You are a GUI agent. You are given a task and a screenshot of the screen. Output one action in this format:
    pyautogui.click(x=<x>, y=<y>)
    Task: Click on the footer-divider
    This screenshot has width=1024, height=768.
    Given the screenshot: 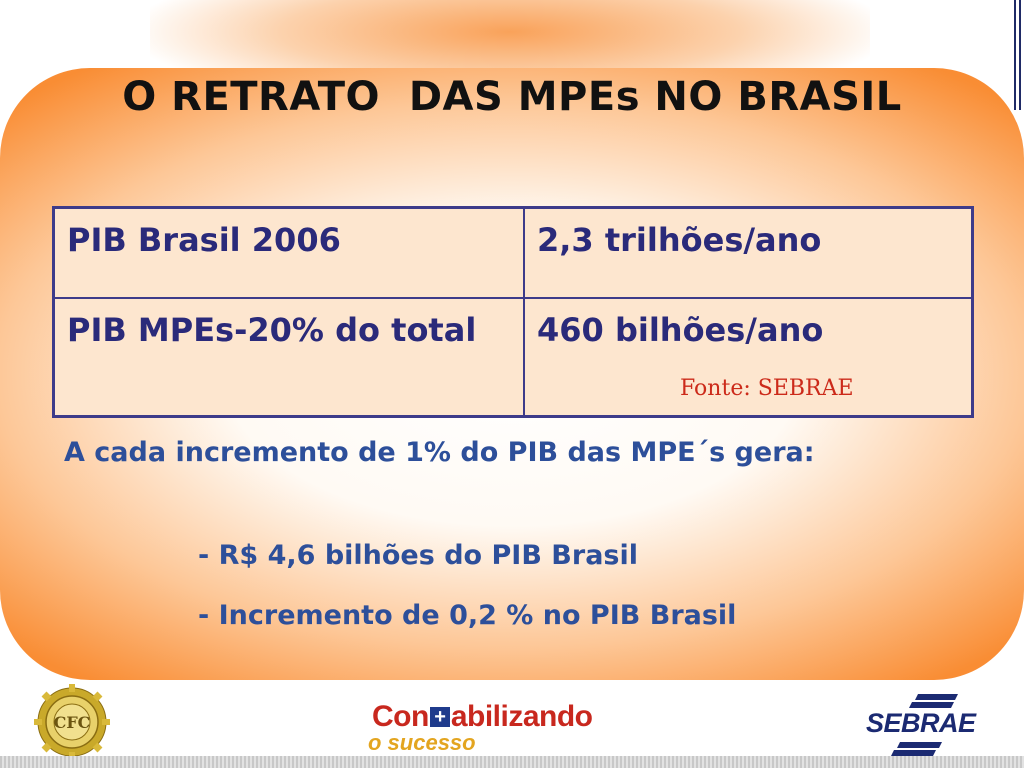 What is the action you would take?
    pyautogui.click(x=512, y=762)
    